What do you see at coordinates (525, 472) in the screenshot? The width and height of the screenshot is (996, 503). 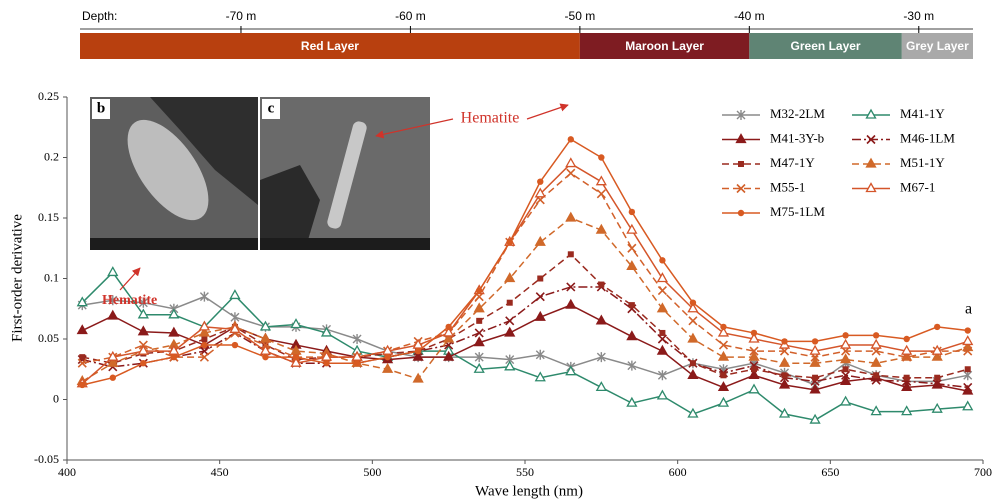 I see `x-tick-label: 550` at bounding box center [525, 472].